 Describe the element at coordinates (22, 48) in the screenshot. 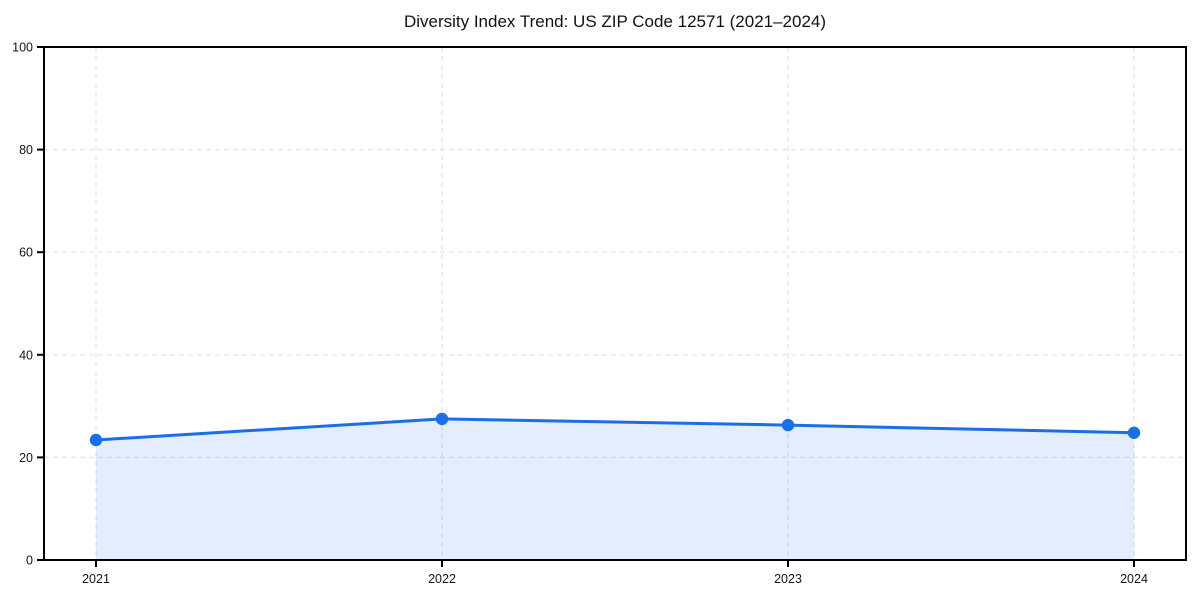

I see `y-tick-label: 100` at that location.